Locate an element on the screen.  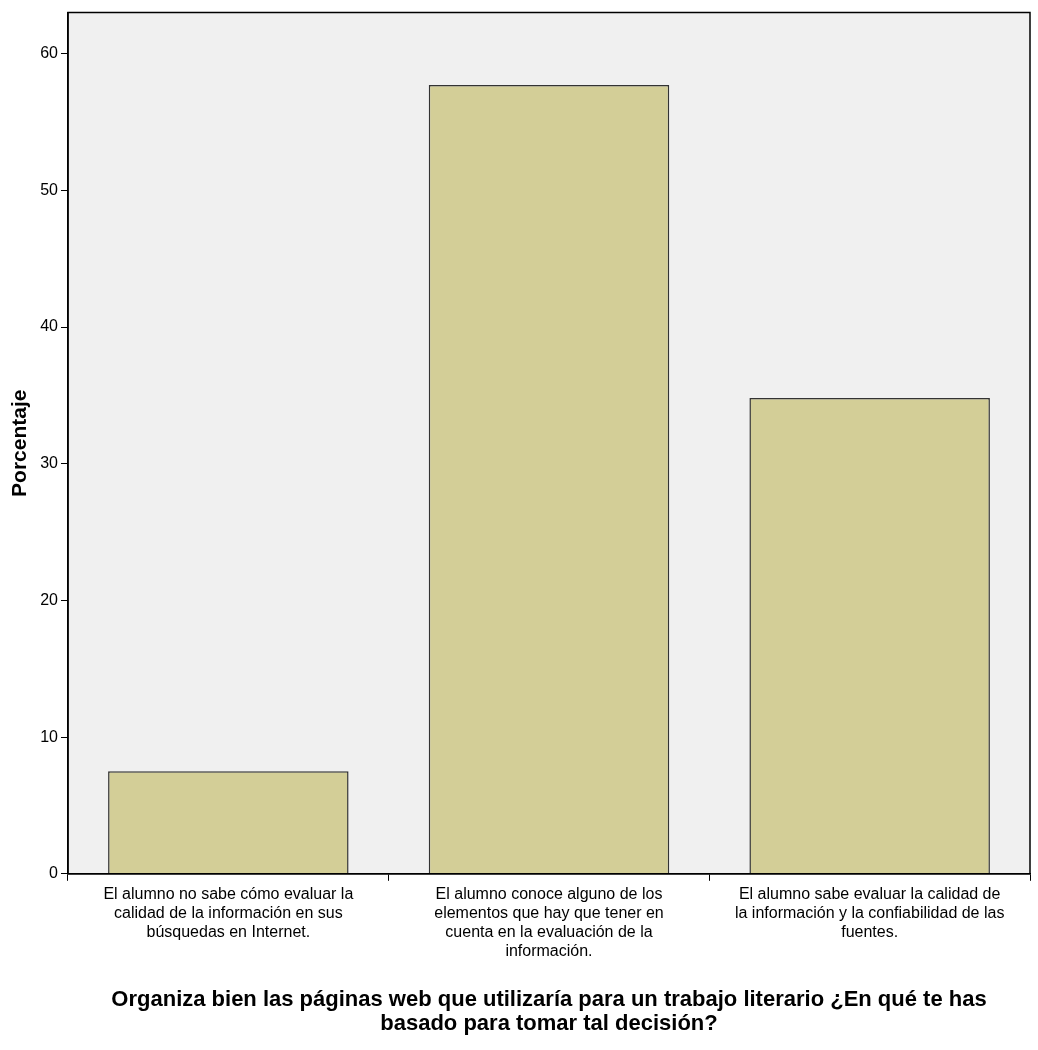
x-tick-label: El alumno conoce alguno de los elementos que hay que tener en cuenta en la evaluación de la información. is located at coordinates (549, 922).